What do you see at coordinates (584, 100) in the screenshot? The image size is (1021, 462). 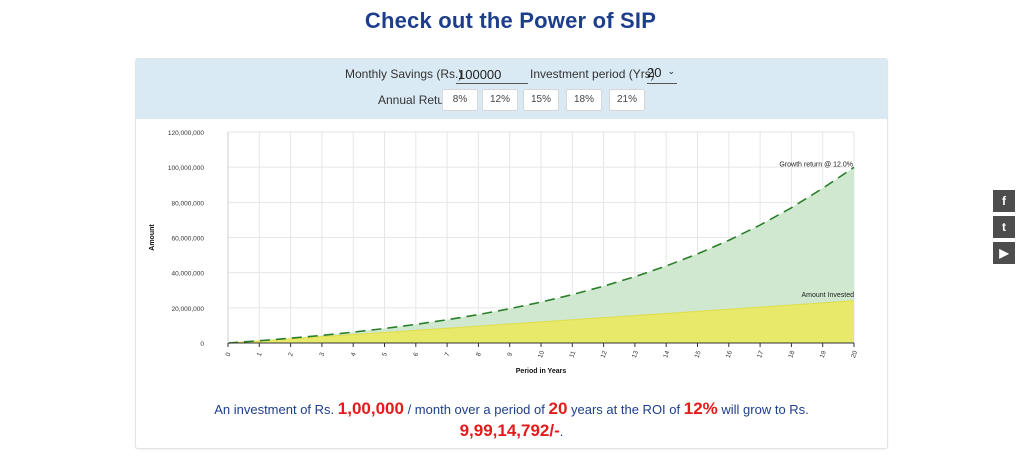 I see `return-option-18: 18%` at bounding box center [584, 100].